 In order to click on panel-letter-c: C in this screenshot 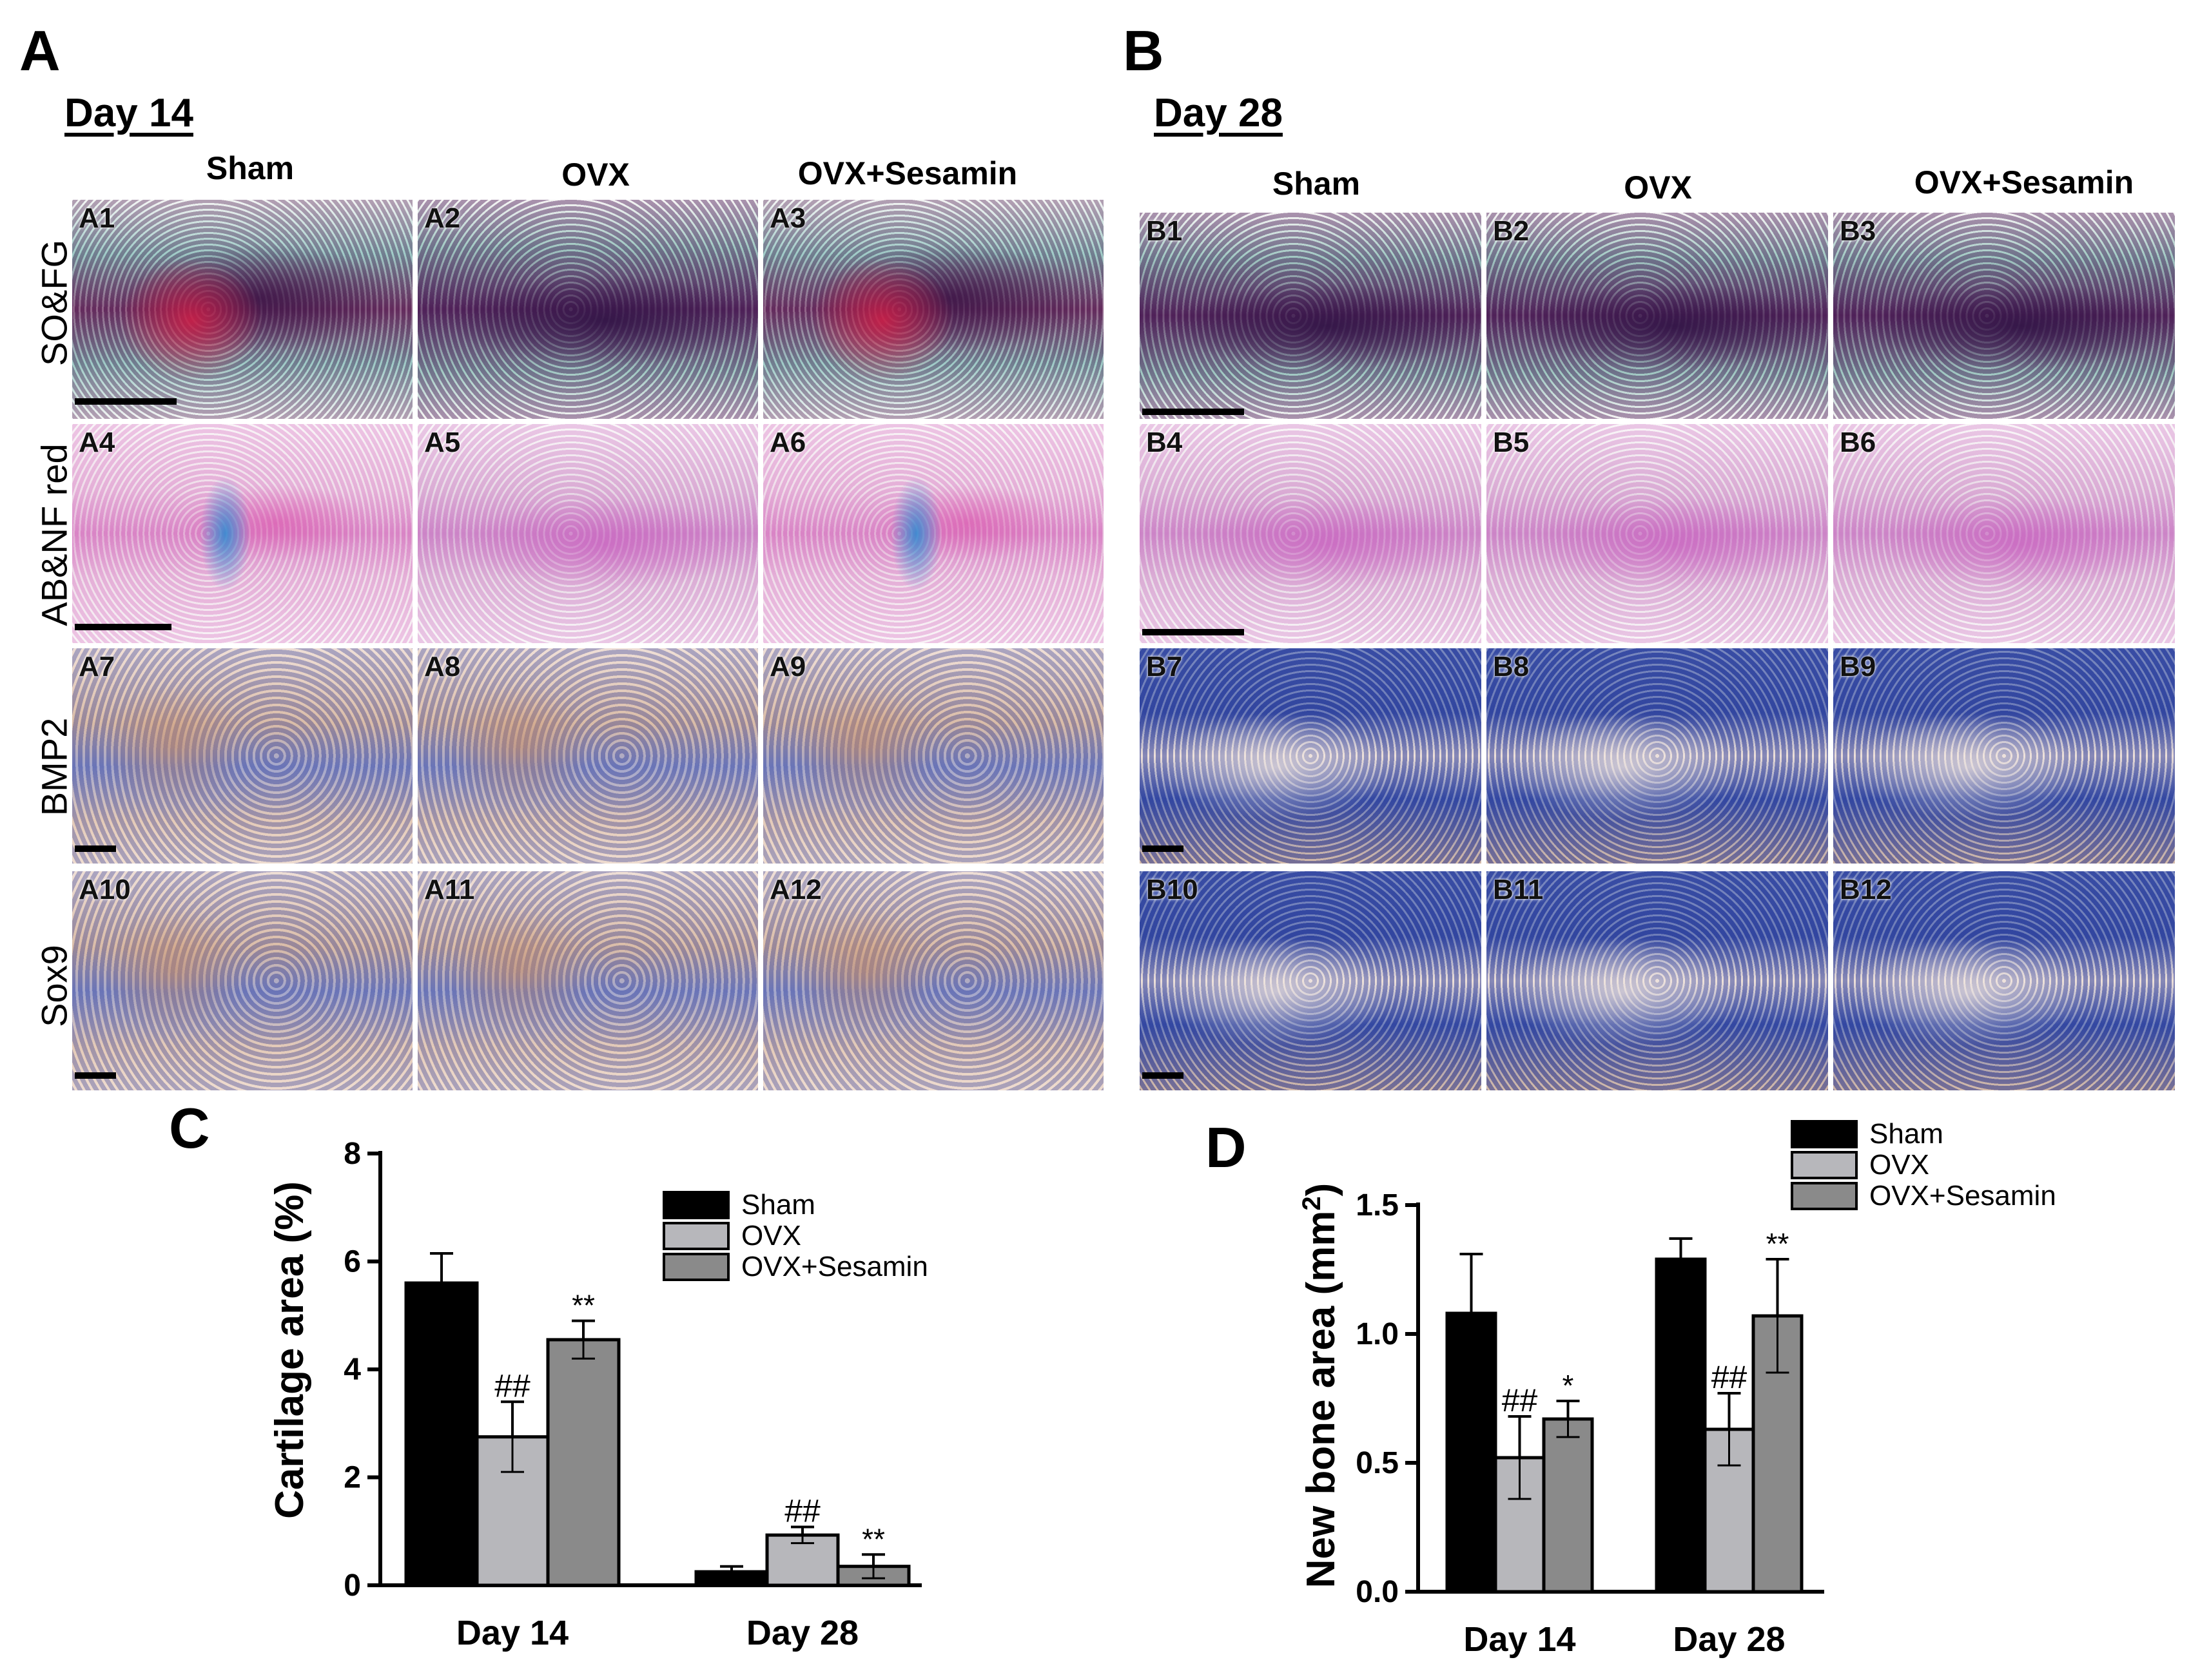, I will do `click(189, 1128)`.